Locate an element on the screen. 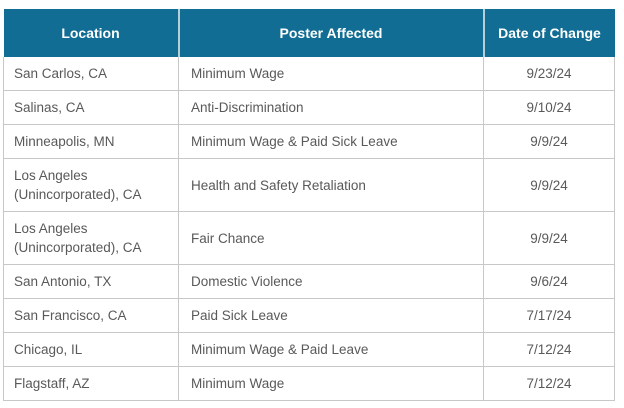 This screenshot has height=408, width=624. cell-date-of-change: 9/23/24 is located at coordinates (549, 74).